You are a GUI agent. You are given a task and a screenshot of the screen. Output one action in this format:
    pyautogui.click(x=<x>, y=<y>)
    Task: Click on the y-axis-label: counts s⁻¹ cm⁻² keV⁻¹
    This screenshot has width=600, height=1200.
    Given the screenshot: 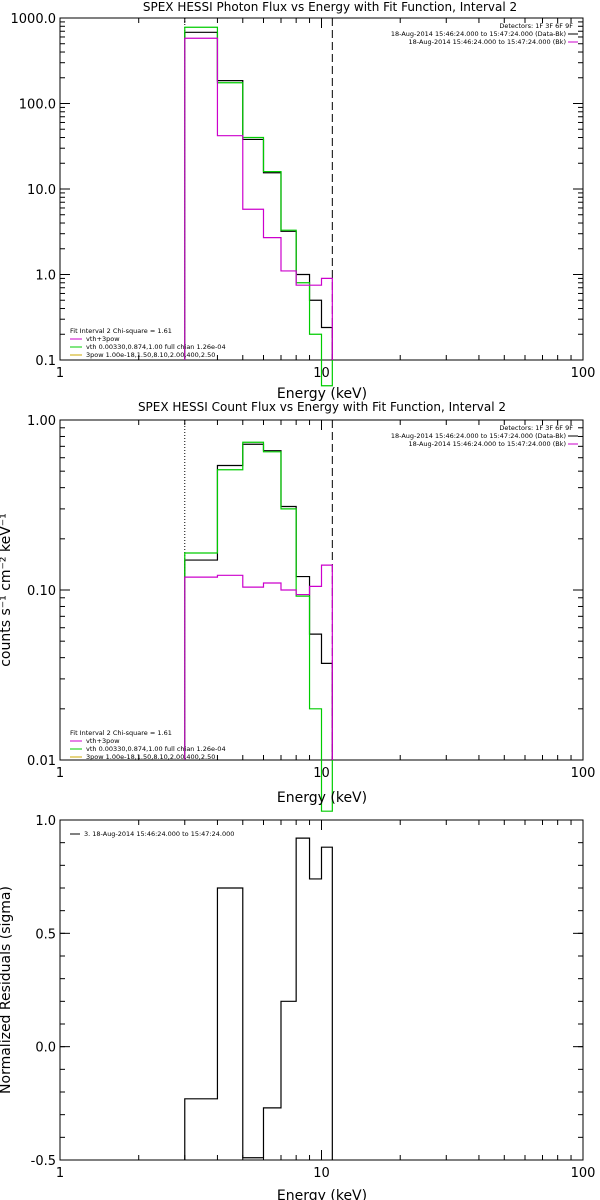 What is the action you would take?
    pyautogui.click(x=7, y=590)
    